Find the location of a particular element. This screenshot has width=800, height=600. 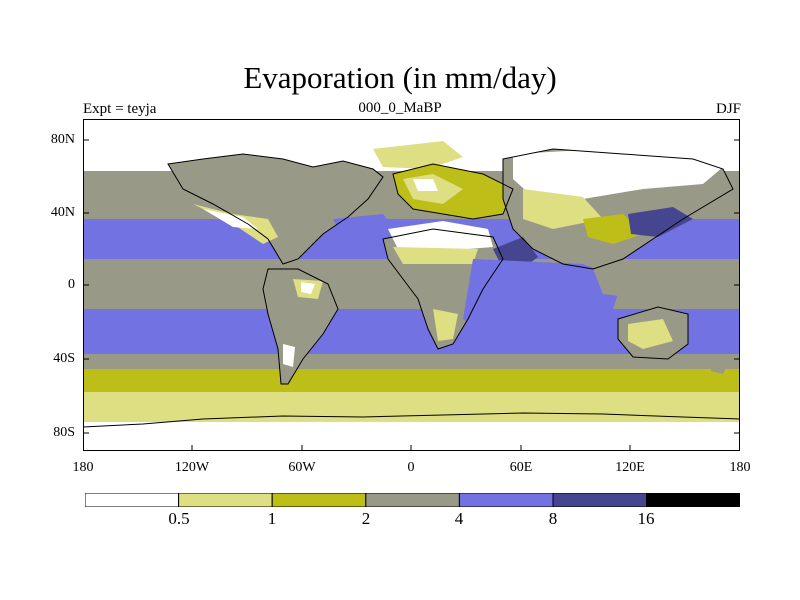

colorbar-label-4: 4 is located at coordinates (459, 518).